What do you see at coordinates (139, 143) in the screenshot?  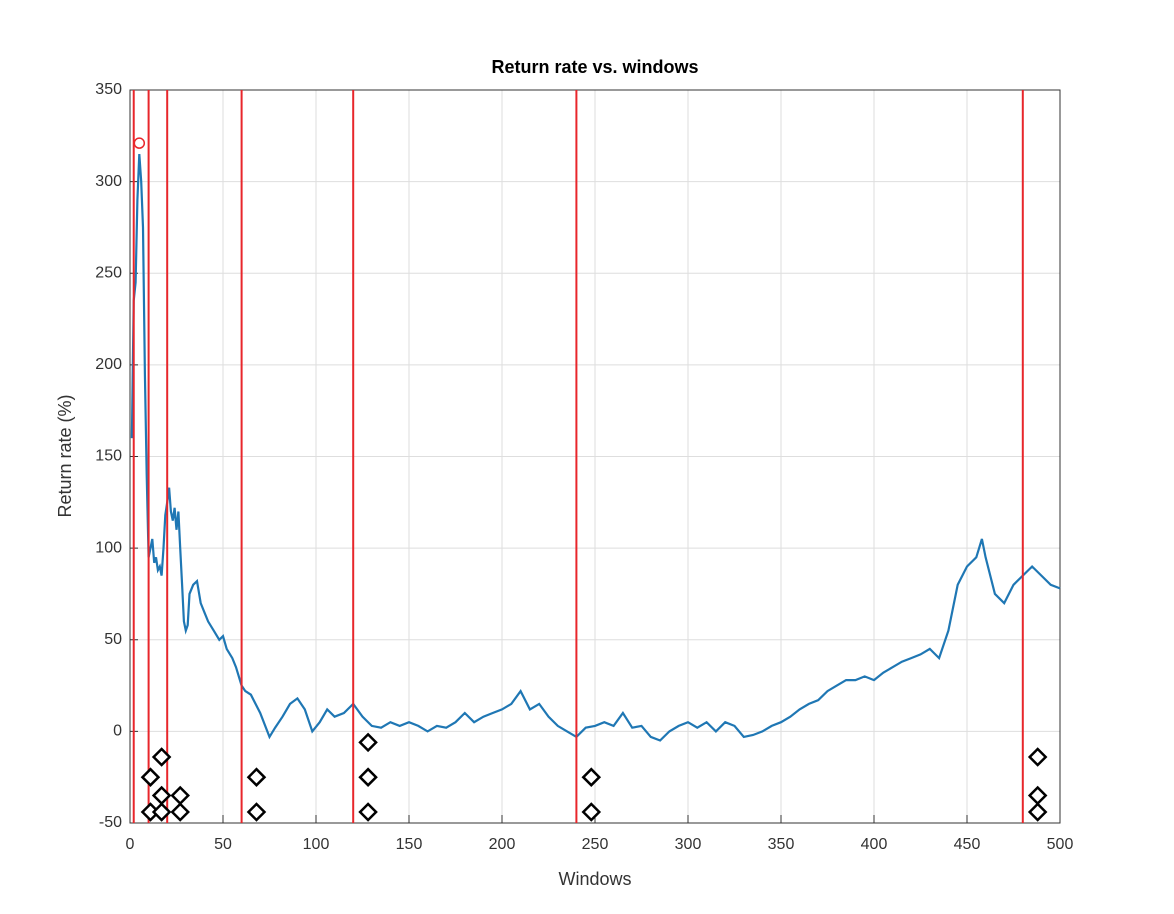 I see `max-marker` at bounding box center [139, 143].